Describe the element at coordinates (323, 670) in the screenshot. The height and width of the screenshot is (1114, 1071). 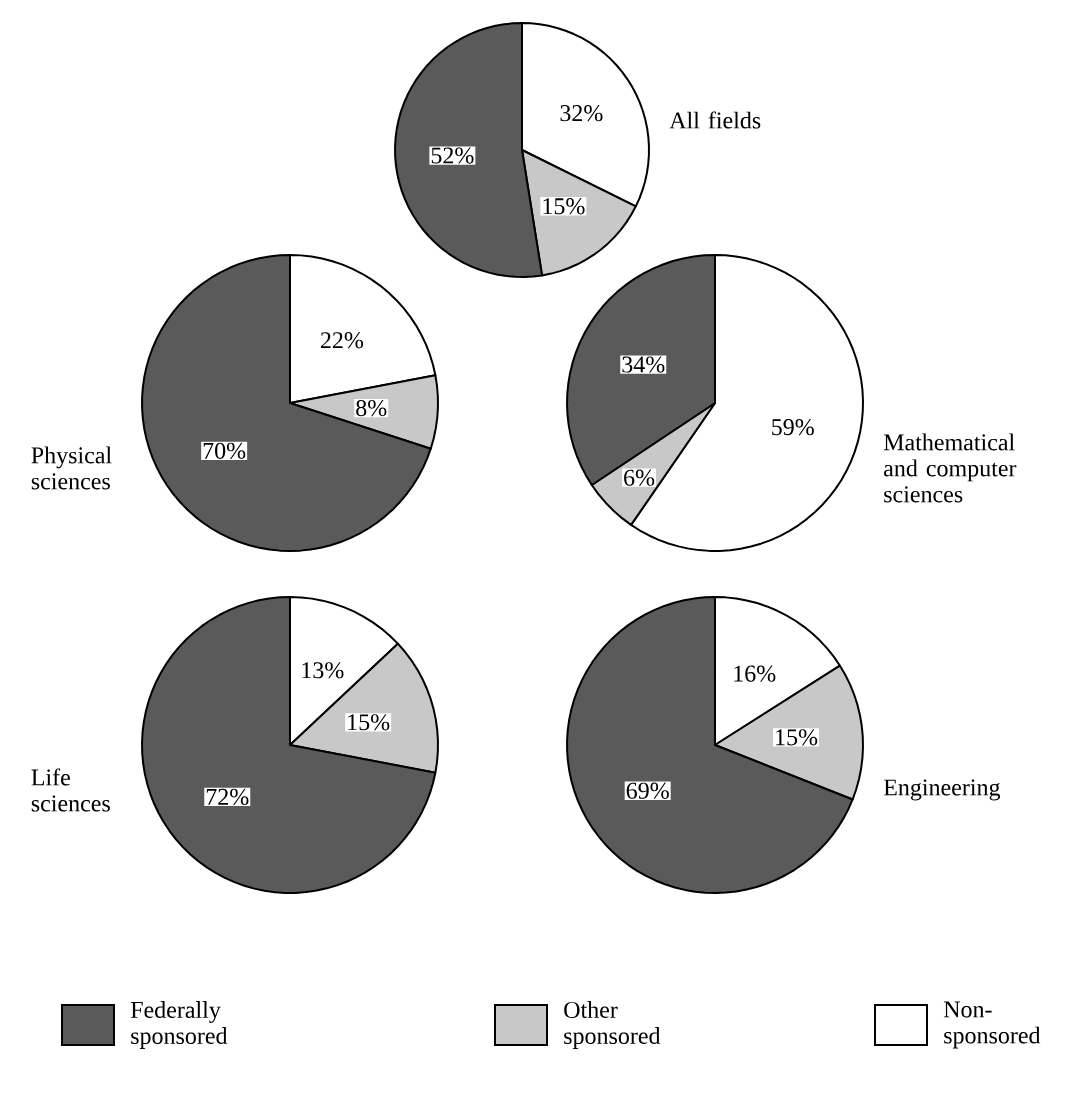
I see `data-label: 13%` at that location.